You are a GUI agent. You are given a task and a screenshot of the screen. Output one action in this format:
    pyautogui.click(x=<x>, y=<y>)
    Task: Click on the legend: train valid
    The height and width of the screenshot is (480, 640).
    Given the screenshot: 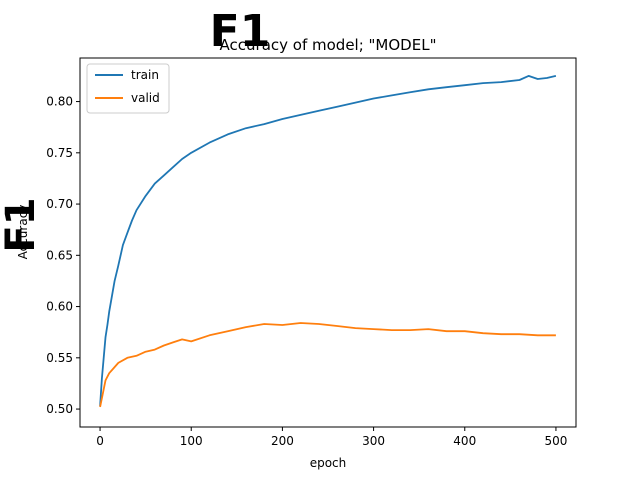 What is the action you would take?
    pyautogui.click(x=128, y=88)
    